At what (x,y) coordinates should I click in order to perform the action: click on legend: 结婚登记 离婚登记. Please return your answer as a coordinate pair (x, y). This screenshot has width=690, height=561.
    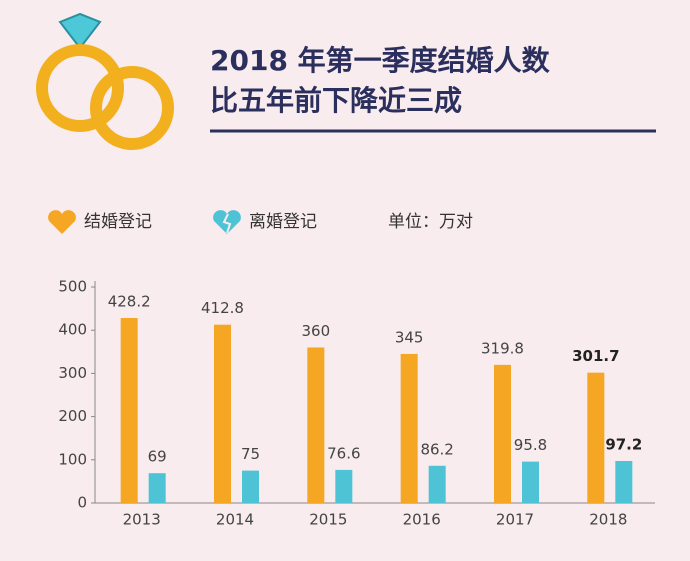
    Looking at the image, I should click on (182, 222).